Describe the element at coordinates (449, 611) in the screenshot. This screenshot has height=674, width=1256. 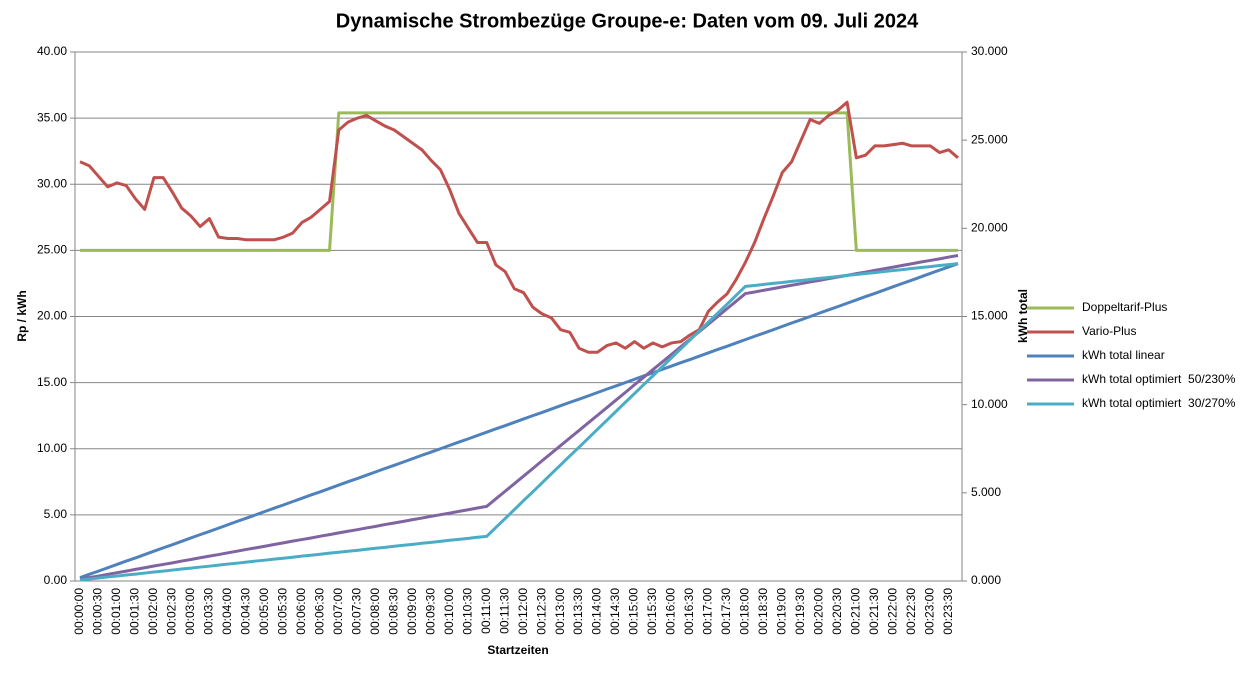
I see `x-tick-label: 00:10:00` at that location.